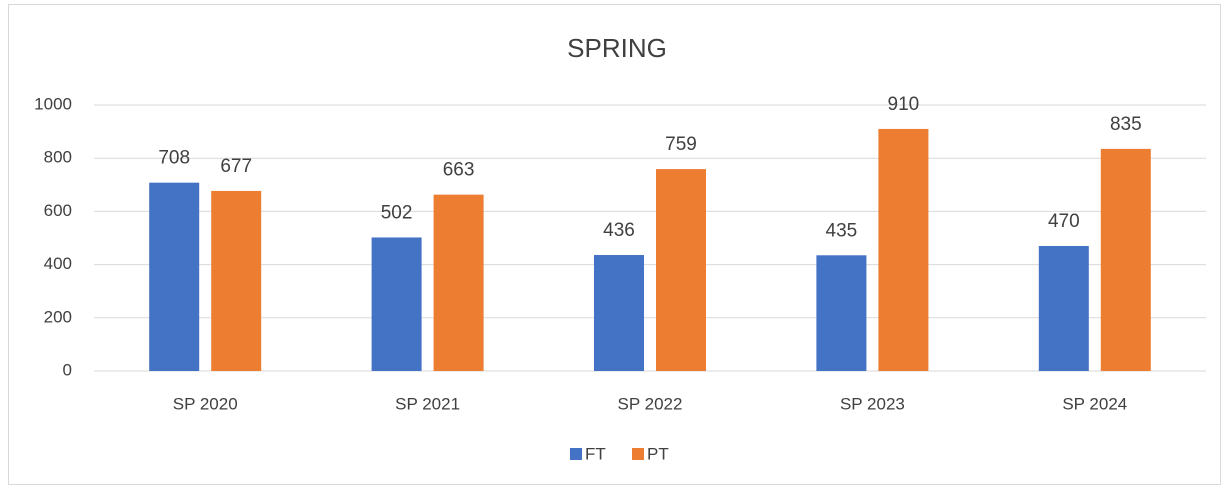 This screenshot has height=489, width=1226. Describe the element at coordinates (650, 403) in the screenshot. I see `x-tick-label: SP 2022` at that location.